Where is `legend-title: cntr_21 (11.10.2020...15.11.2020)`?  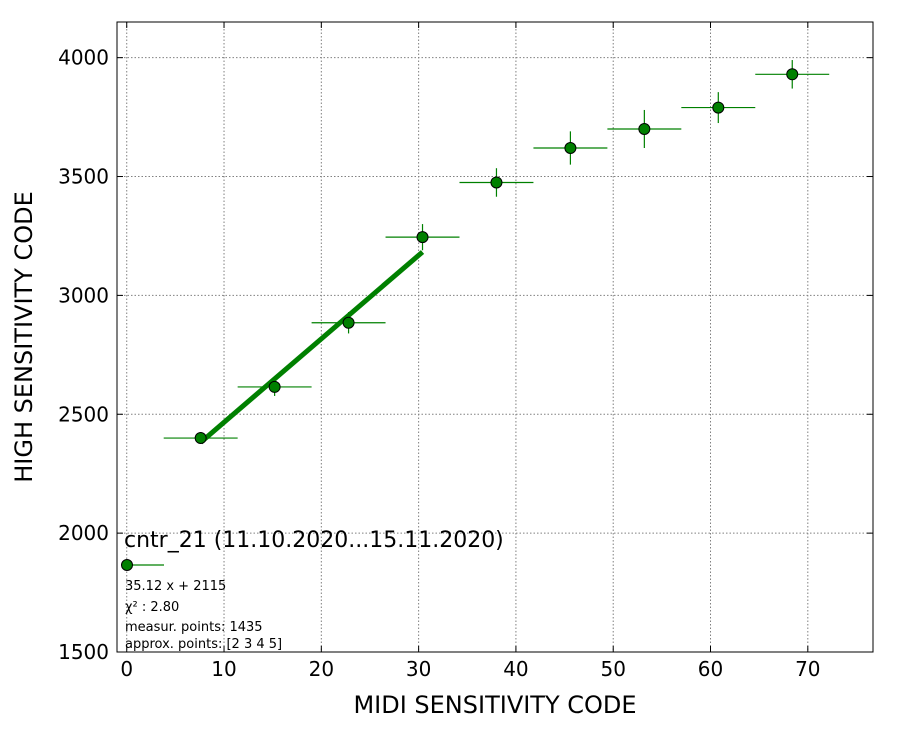 legend-title: cntr_21 (11.10.2020...15.11.2020) is located at coordinates (314, 540).